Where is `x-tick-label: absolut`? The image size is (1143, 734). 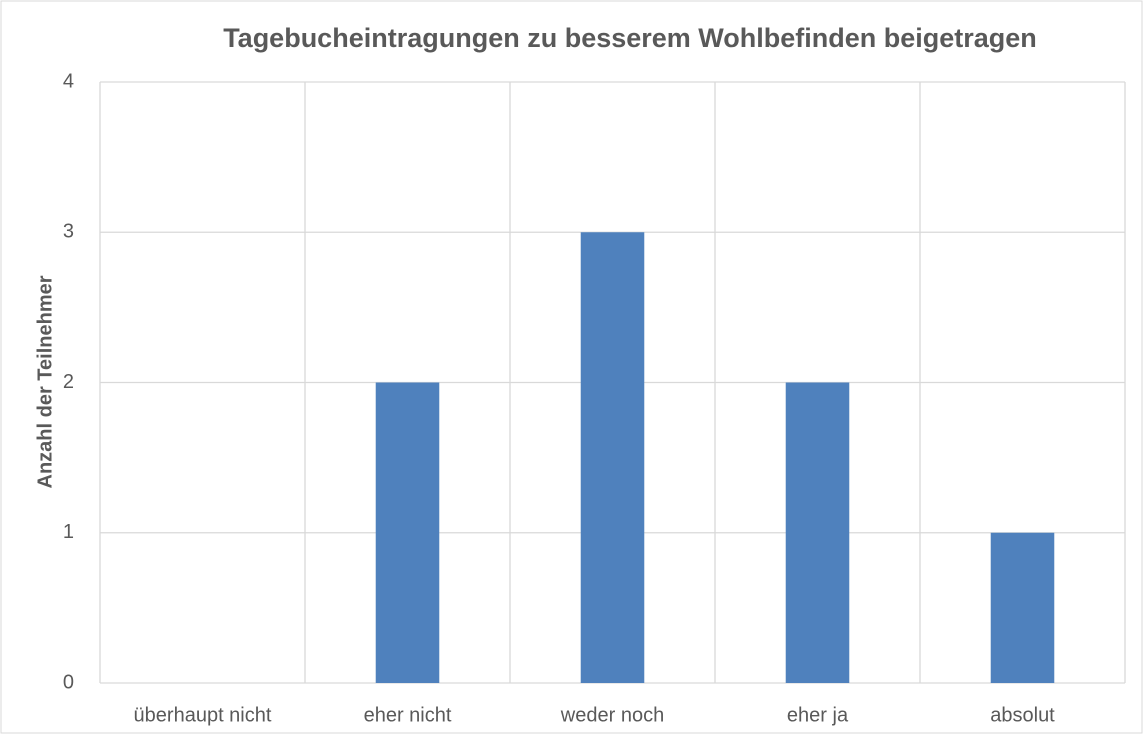 x-tick-label: absolut is located at coordinates (1022, 715).